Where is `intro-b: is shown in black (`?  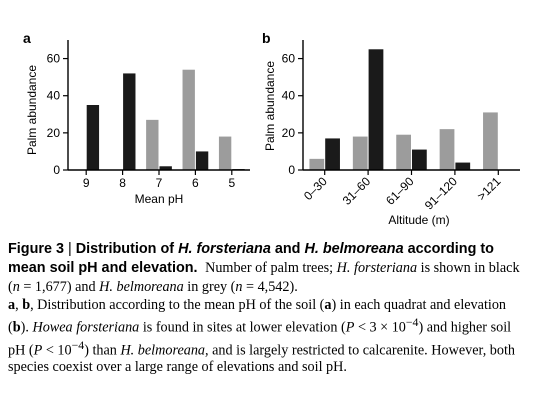
intro-b: is shown in black ( is located at coordinates (264, 277).